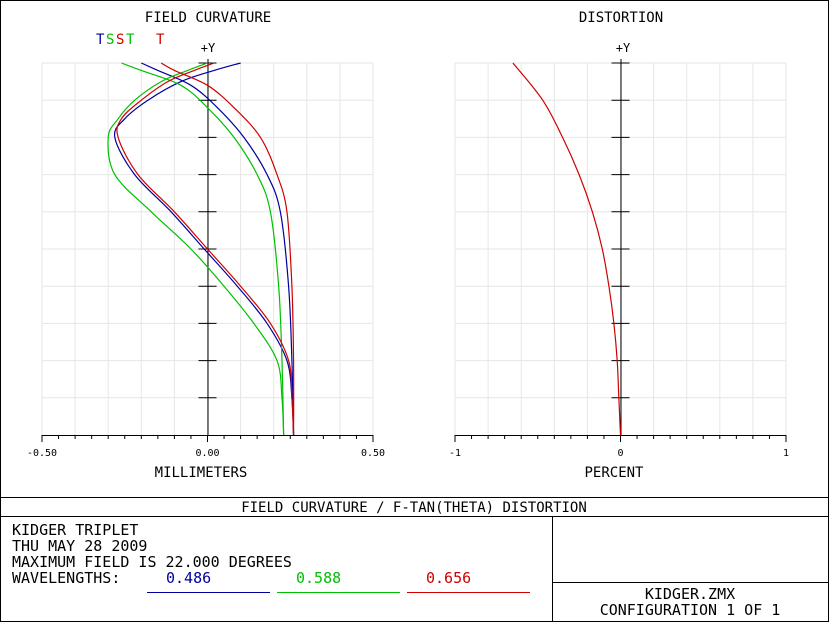 Image resolution: width=829 pixels, height=625 pixels. Describe the element at coordinates (318, 578) in the screenshot. I see `wavelength-0588: 0.588` at that location.